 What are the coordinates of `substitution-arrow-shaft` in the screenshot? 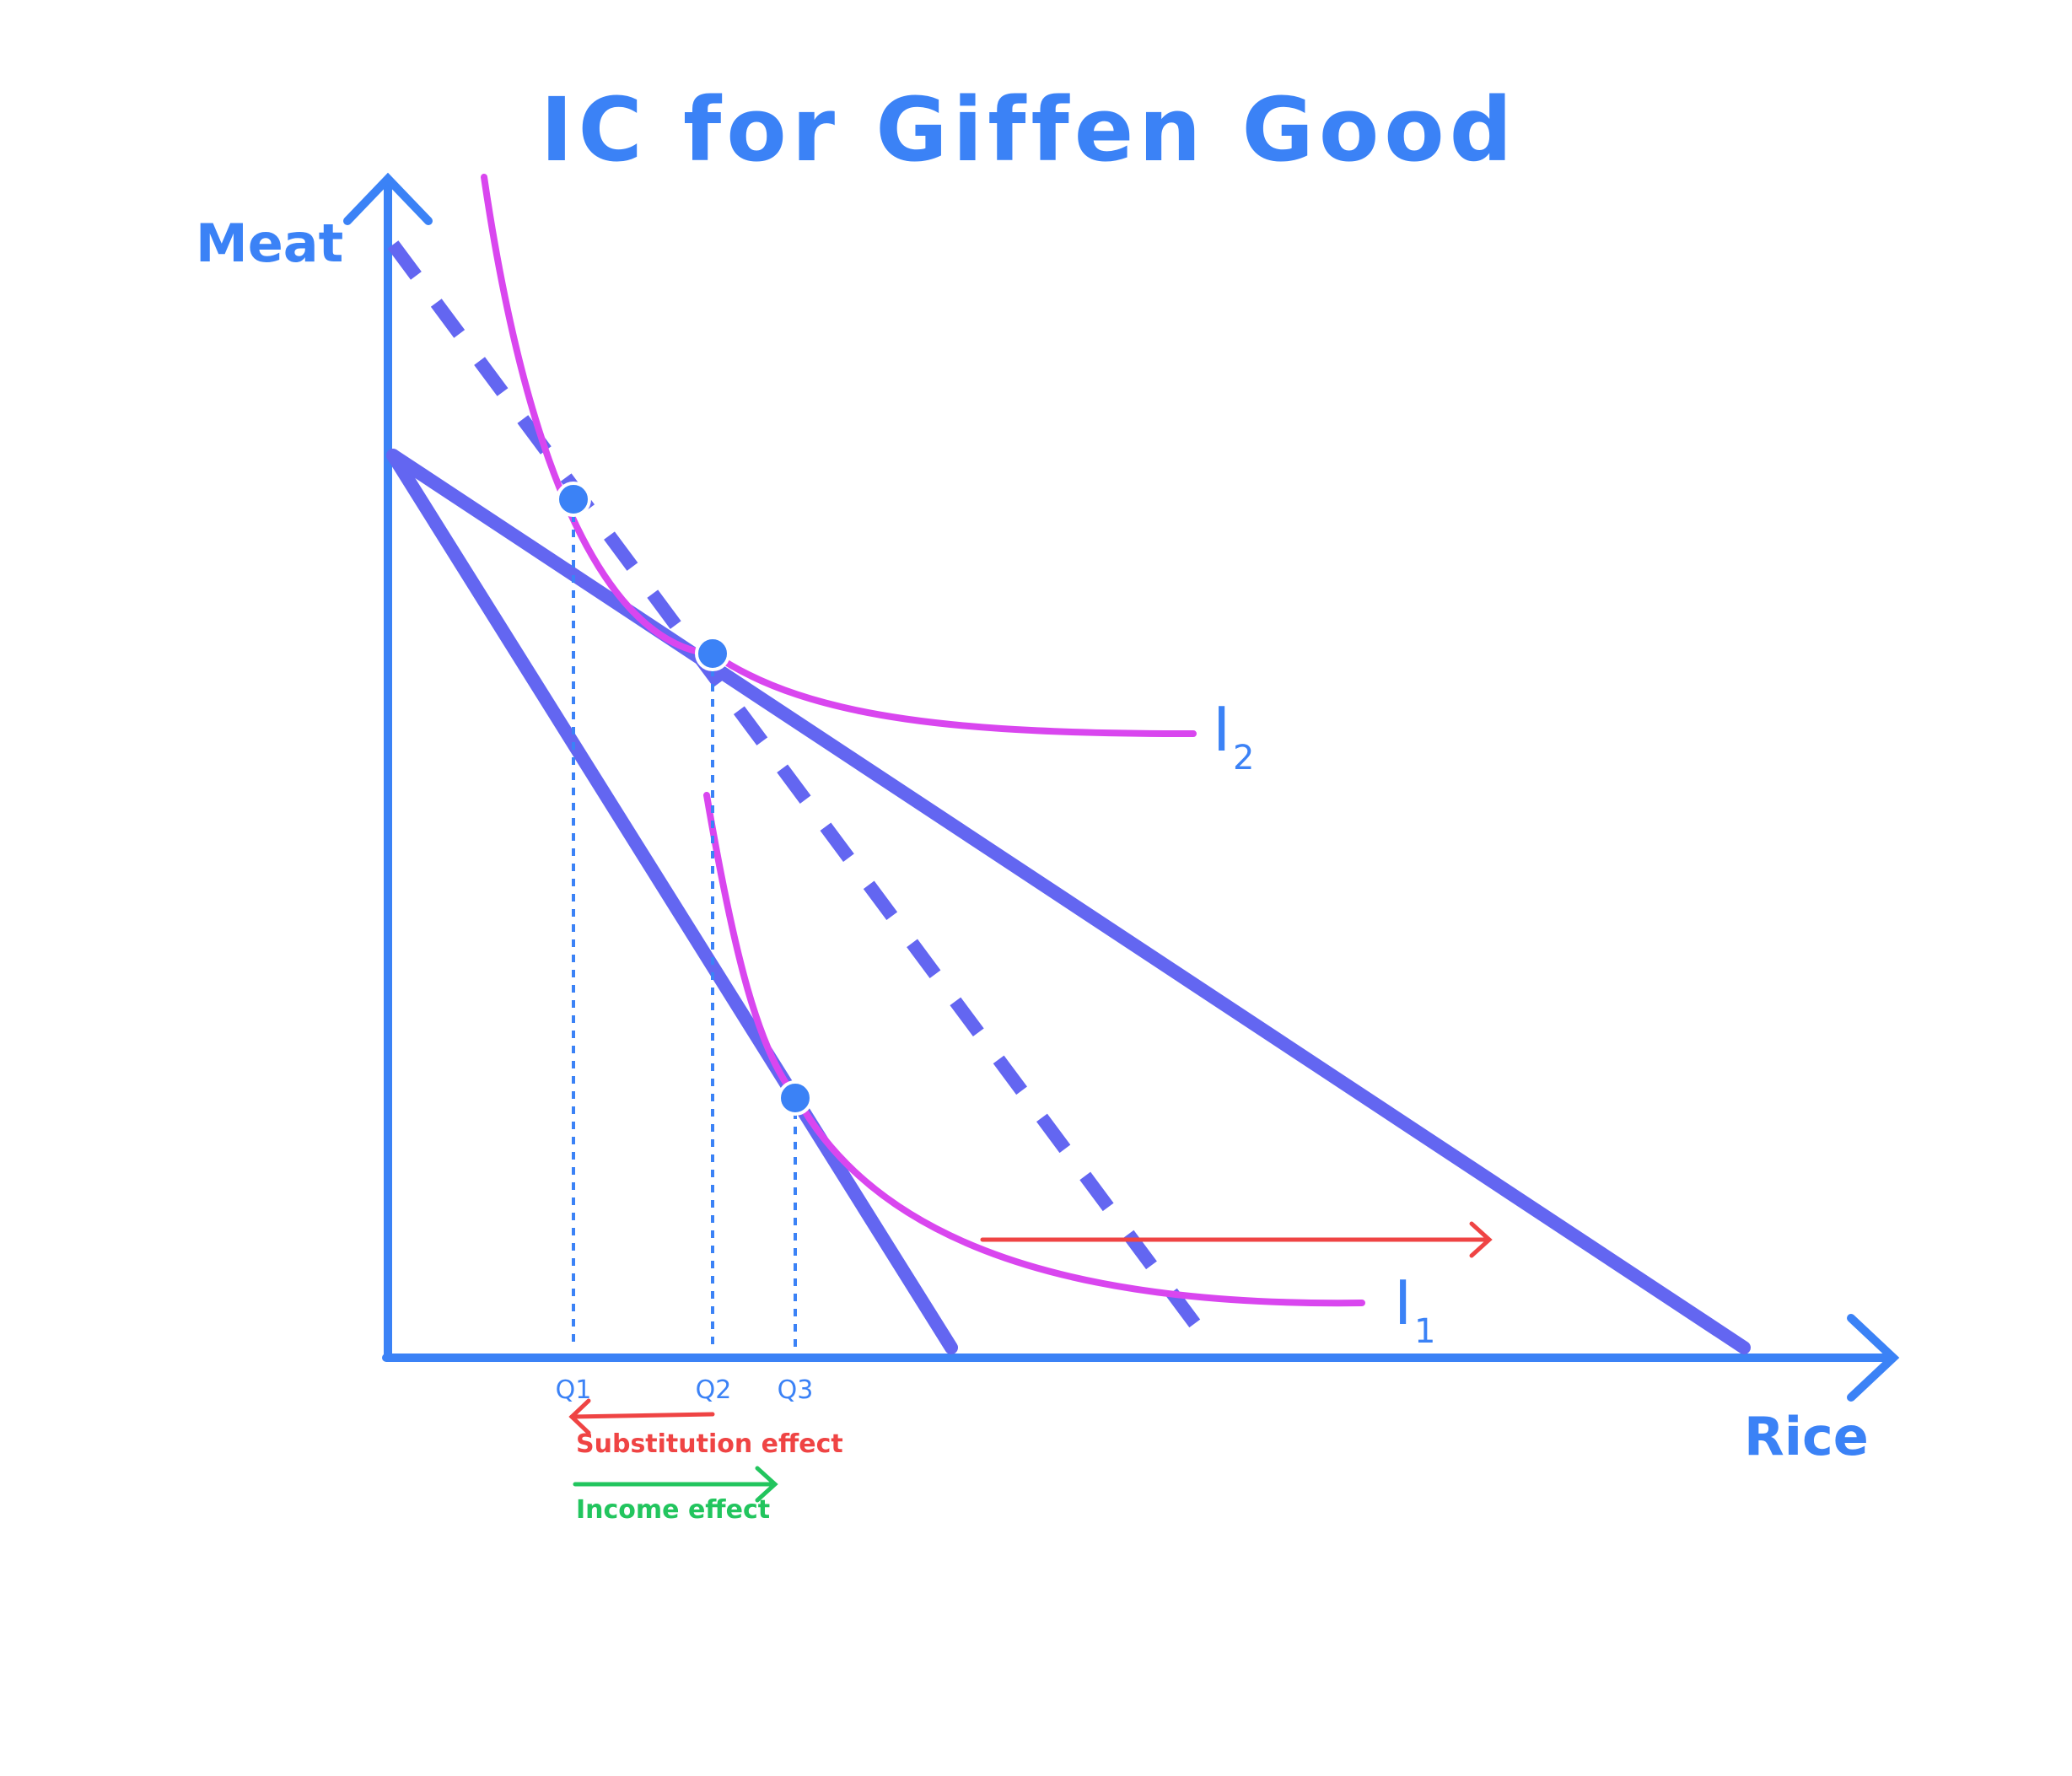 It's located at (642, 1415).